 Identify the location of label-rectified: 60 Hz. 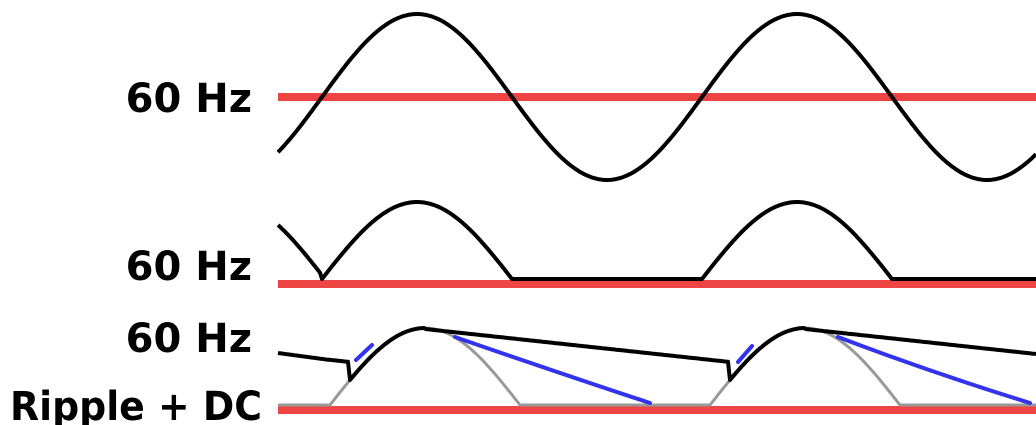
(189, 267).